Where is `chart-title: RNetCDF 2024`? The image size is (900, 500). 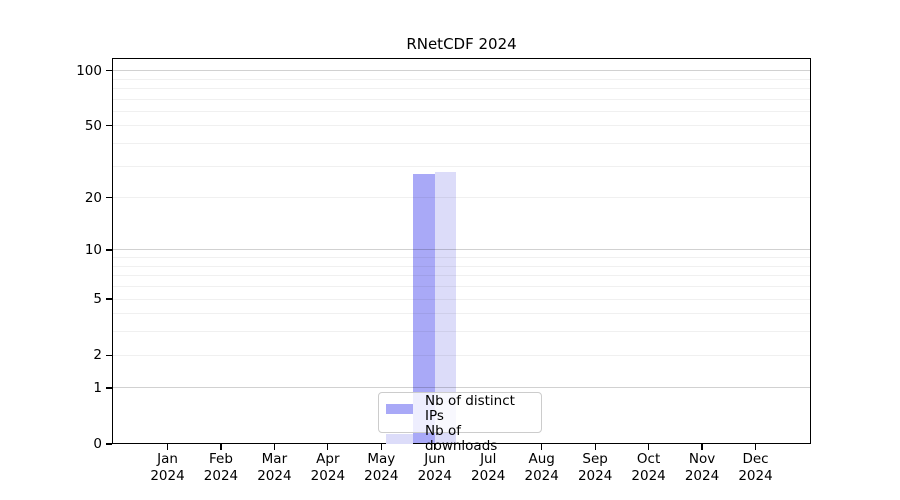 chart-title: RNetCDF 2024 is located at coordinates (461, 44).